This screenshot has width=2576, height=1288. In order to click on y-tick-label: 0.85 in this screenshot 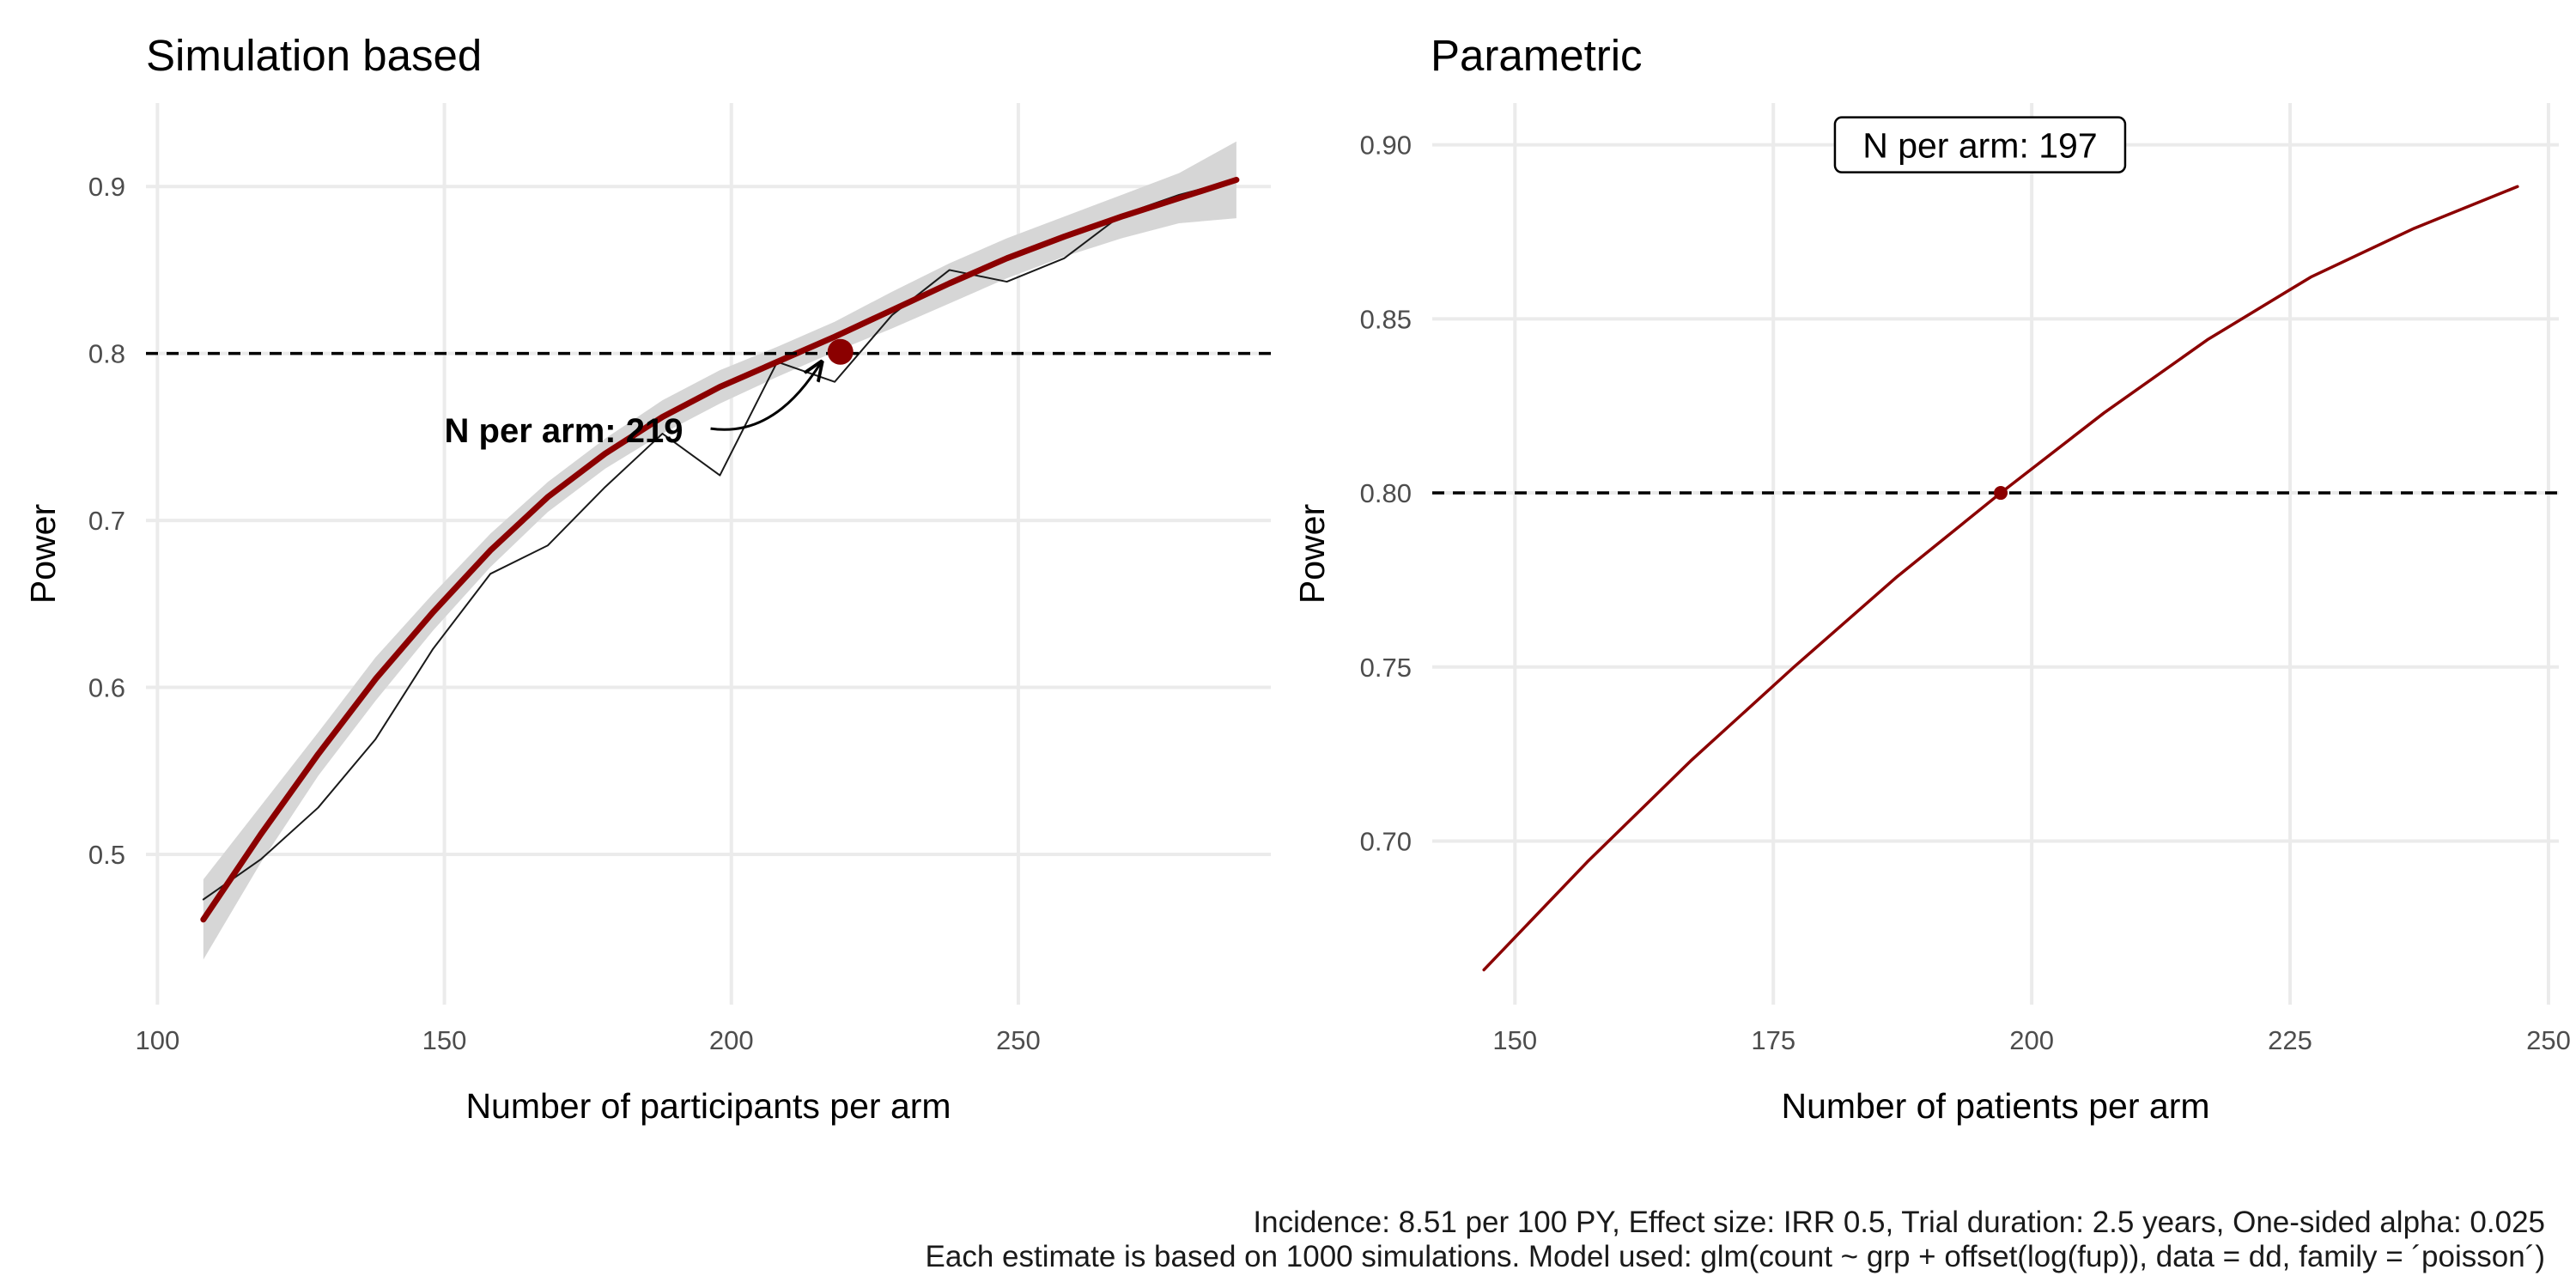, I will do `click(1386, 319)`.